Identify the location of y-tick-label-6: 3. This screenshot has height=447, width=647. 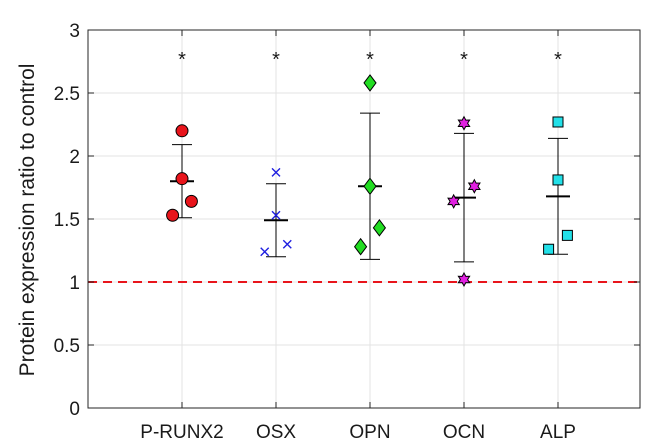
(74, 31).